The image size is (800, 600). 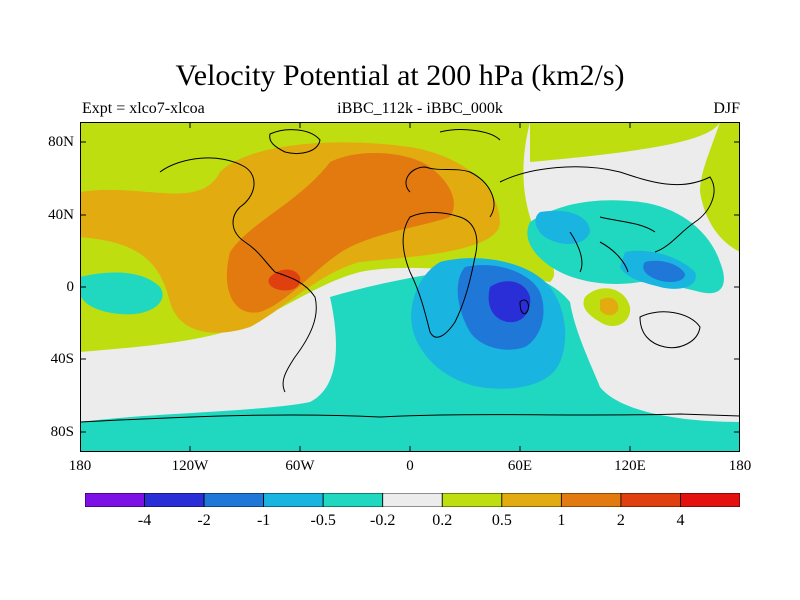 I want to click on colorbar-tick-label: 2, so click(x=620, y=520).